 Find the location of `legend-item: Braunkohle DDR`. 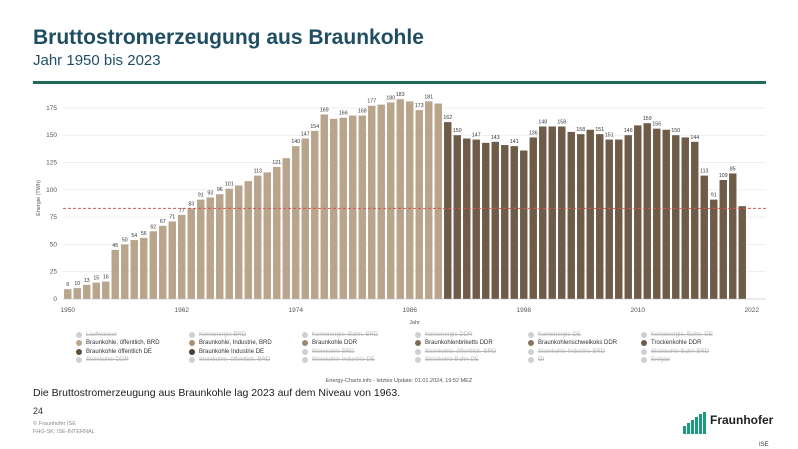

legend-item: Braunkohle DDR is located at coordinates (329, 343).